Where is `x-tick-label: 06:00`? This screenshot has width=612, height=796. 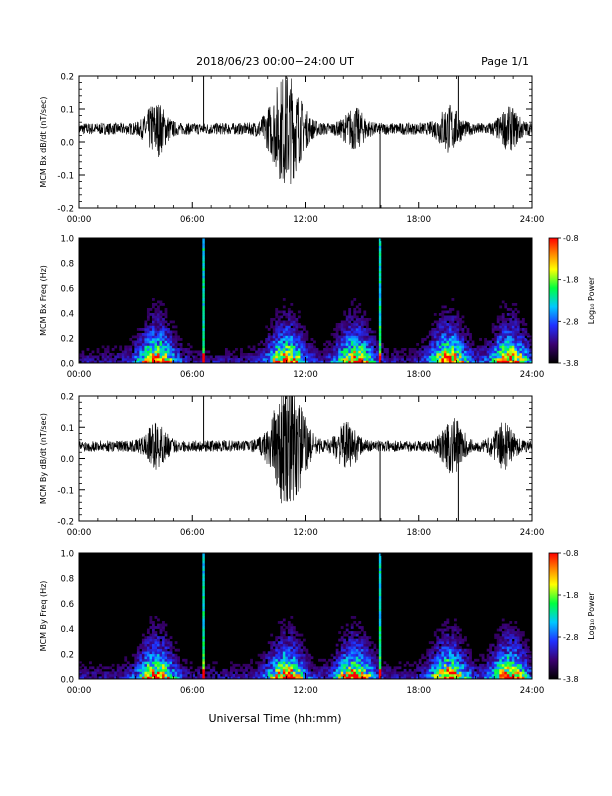 x-tick-label: 06:00 is located at coordinates (192, 533).